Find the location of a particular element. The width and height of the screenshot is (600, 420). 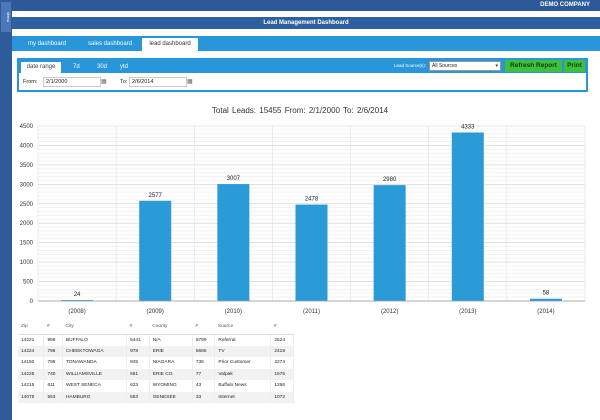

table-cell: HAMBURG is located at coordinates (95, 397).